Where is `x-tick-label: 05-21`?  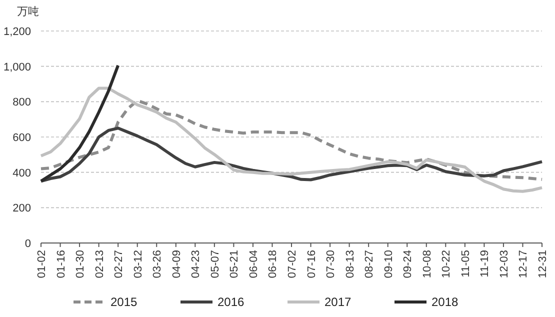
x-tick-label: 05-21 is located at coordinates (234, 264).